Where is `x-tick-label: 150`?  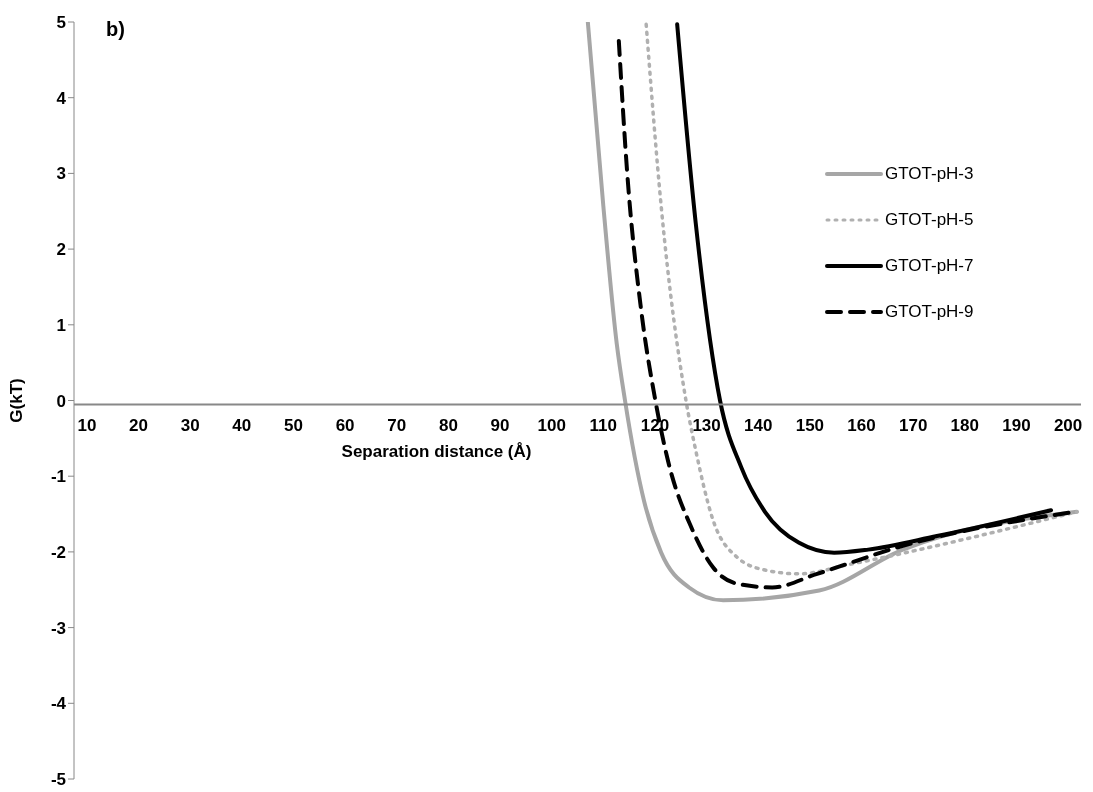
x-tick-label: 150 is located at coordinates (810, 425).